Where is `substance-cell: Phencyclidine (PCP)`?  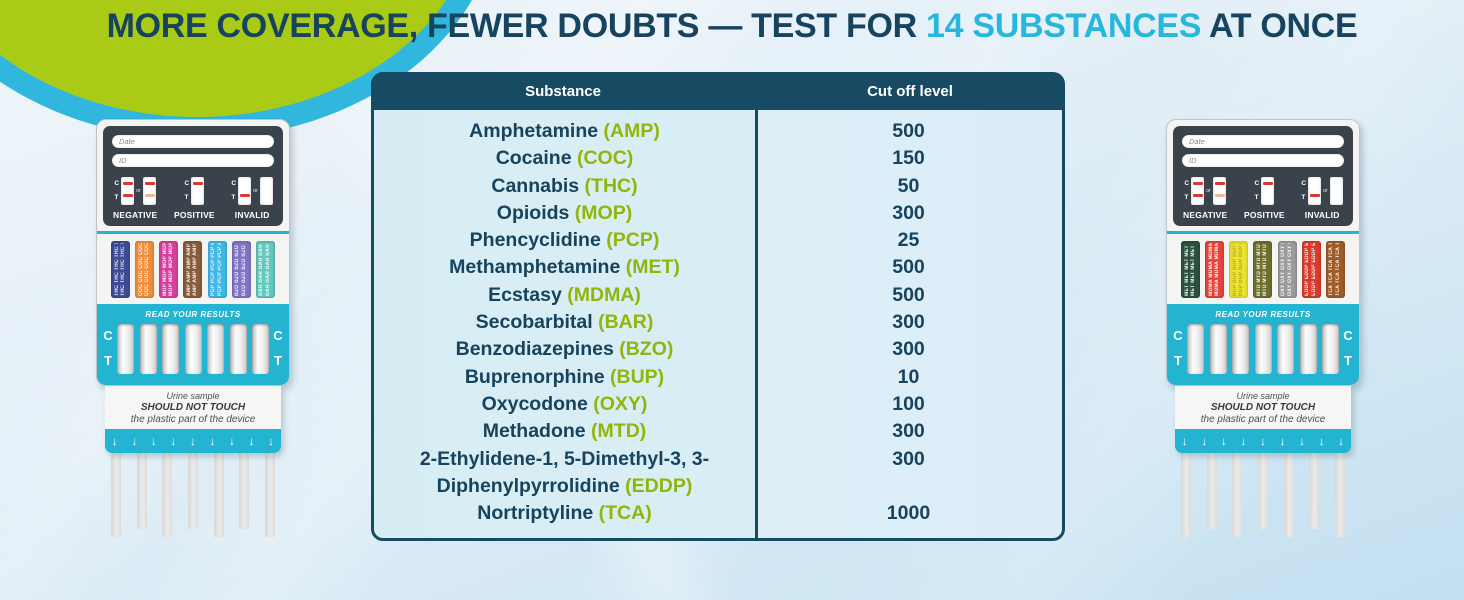 substance-cell: Phencyclidine (PCP) is located at coordinates (564, 240).